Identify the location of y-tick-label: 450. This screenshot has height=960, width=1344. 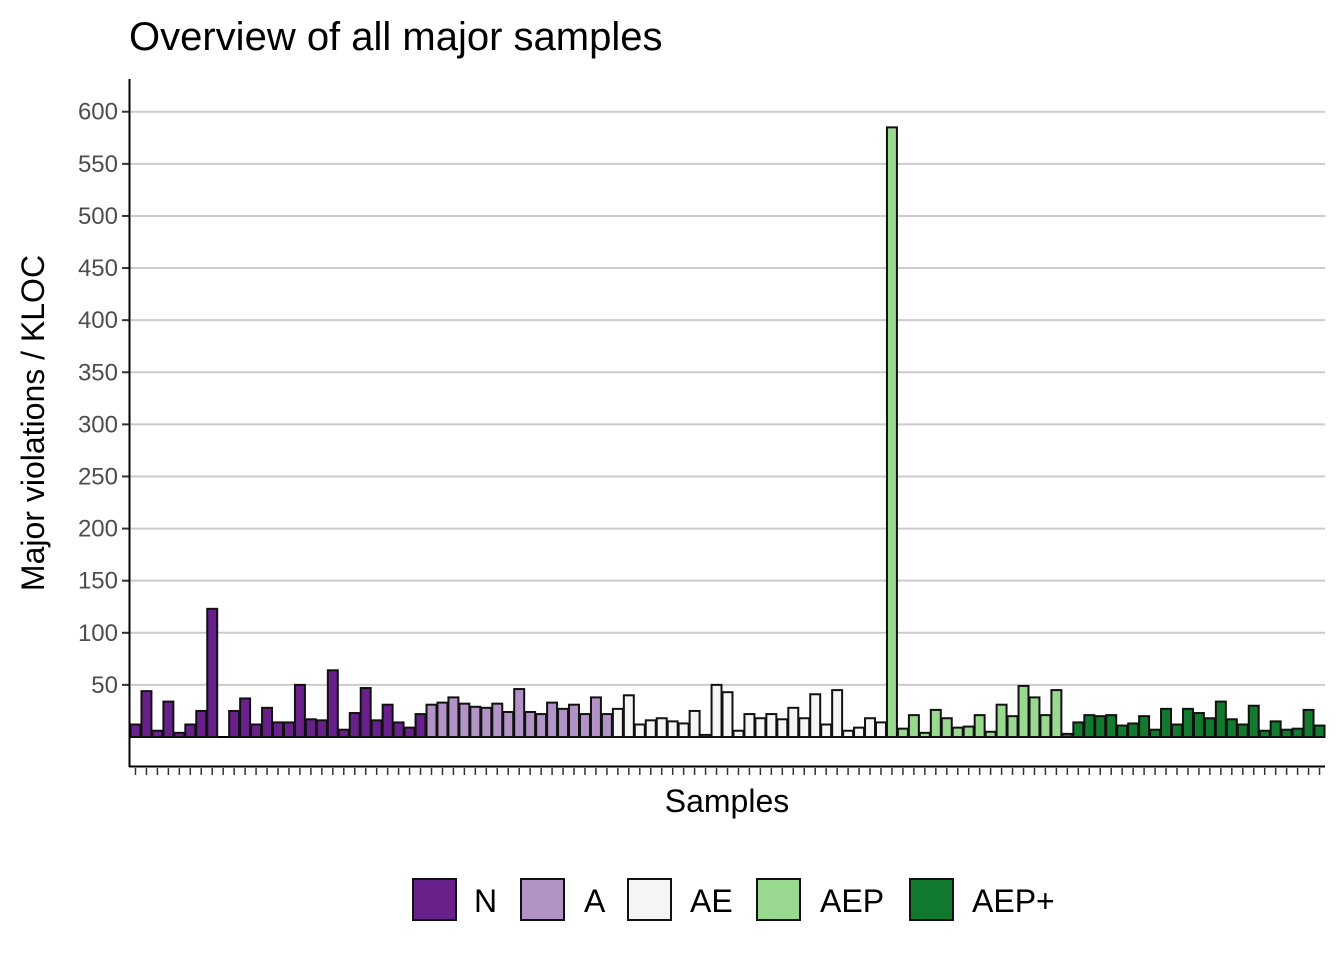
(98, 268).